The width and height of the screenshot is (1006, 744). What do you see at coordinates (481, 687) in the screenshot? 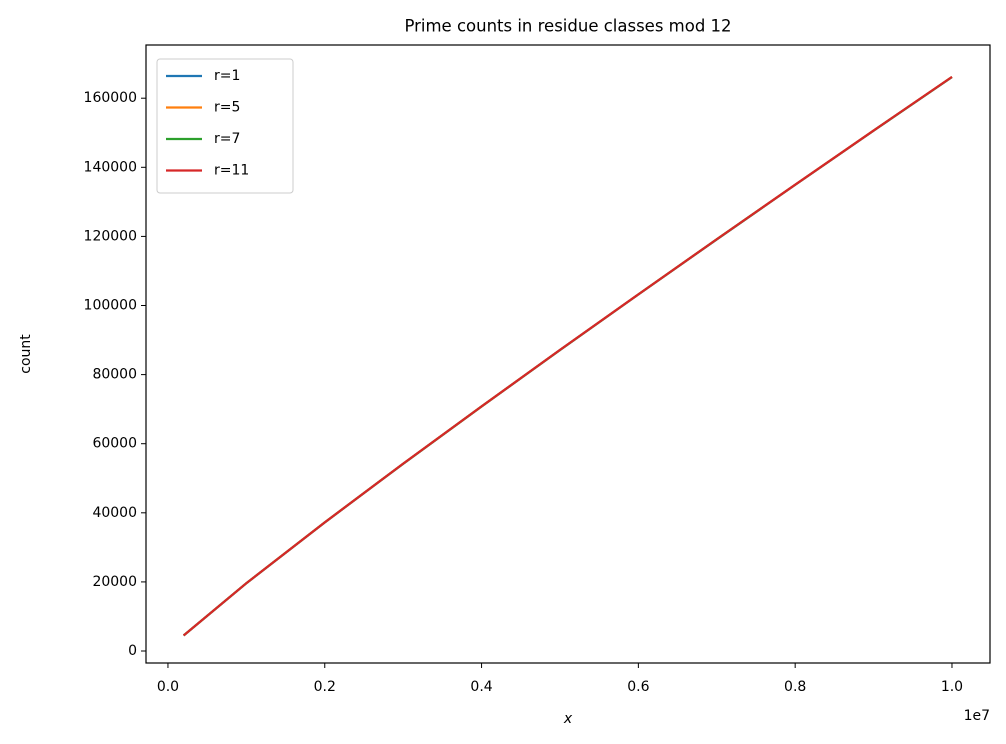
I see `x-tick-label: 0.4` at bounding box center [481, 687].